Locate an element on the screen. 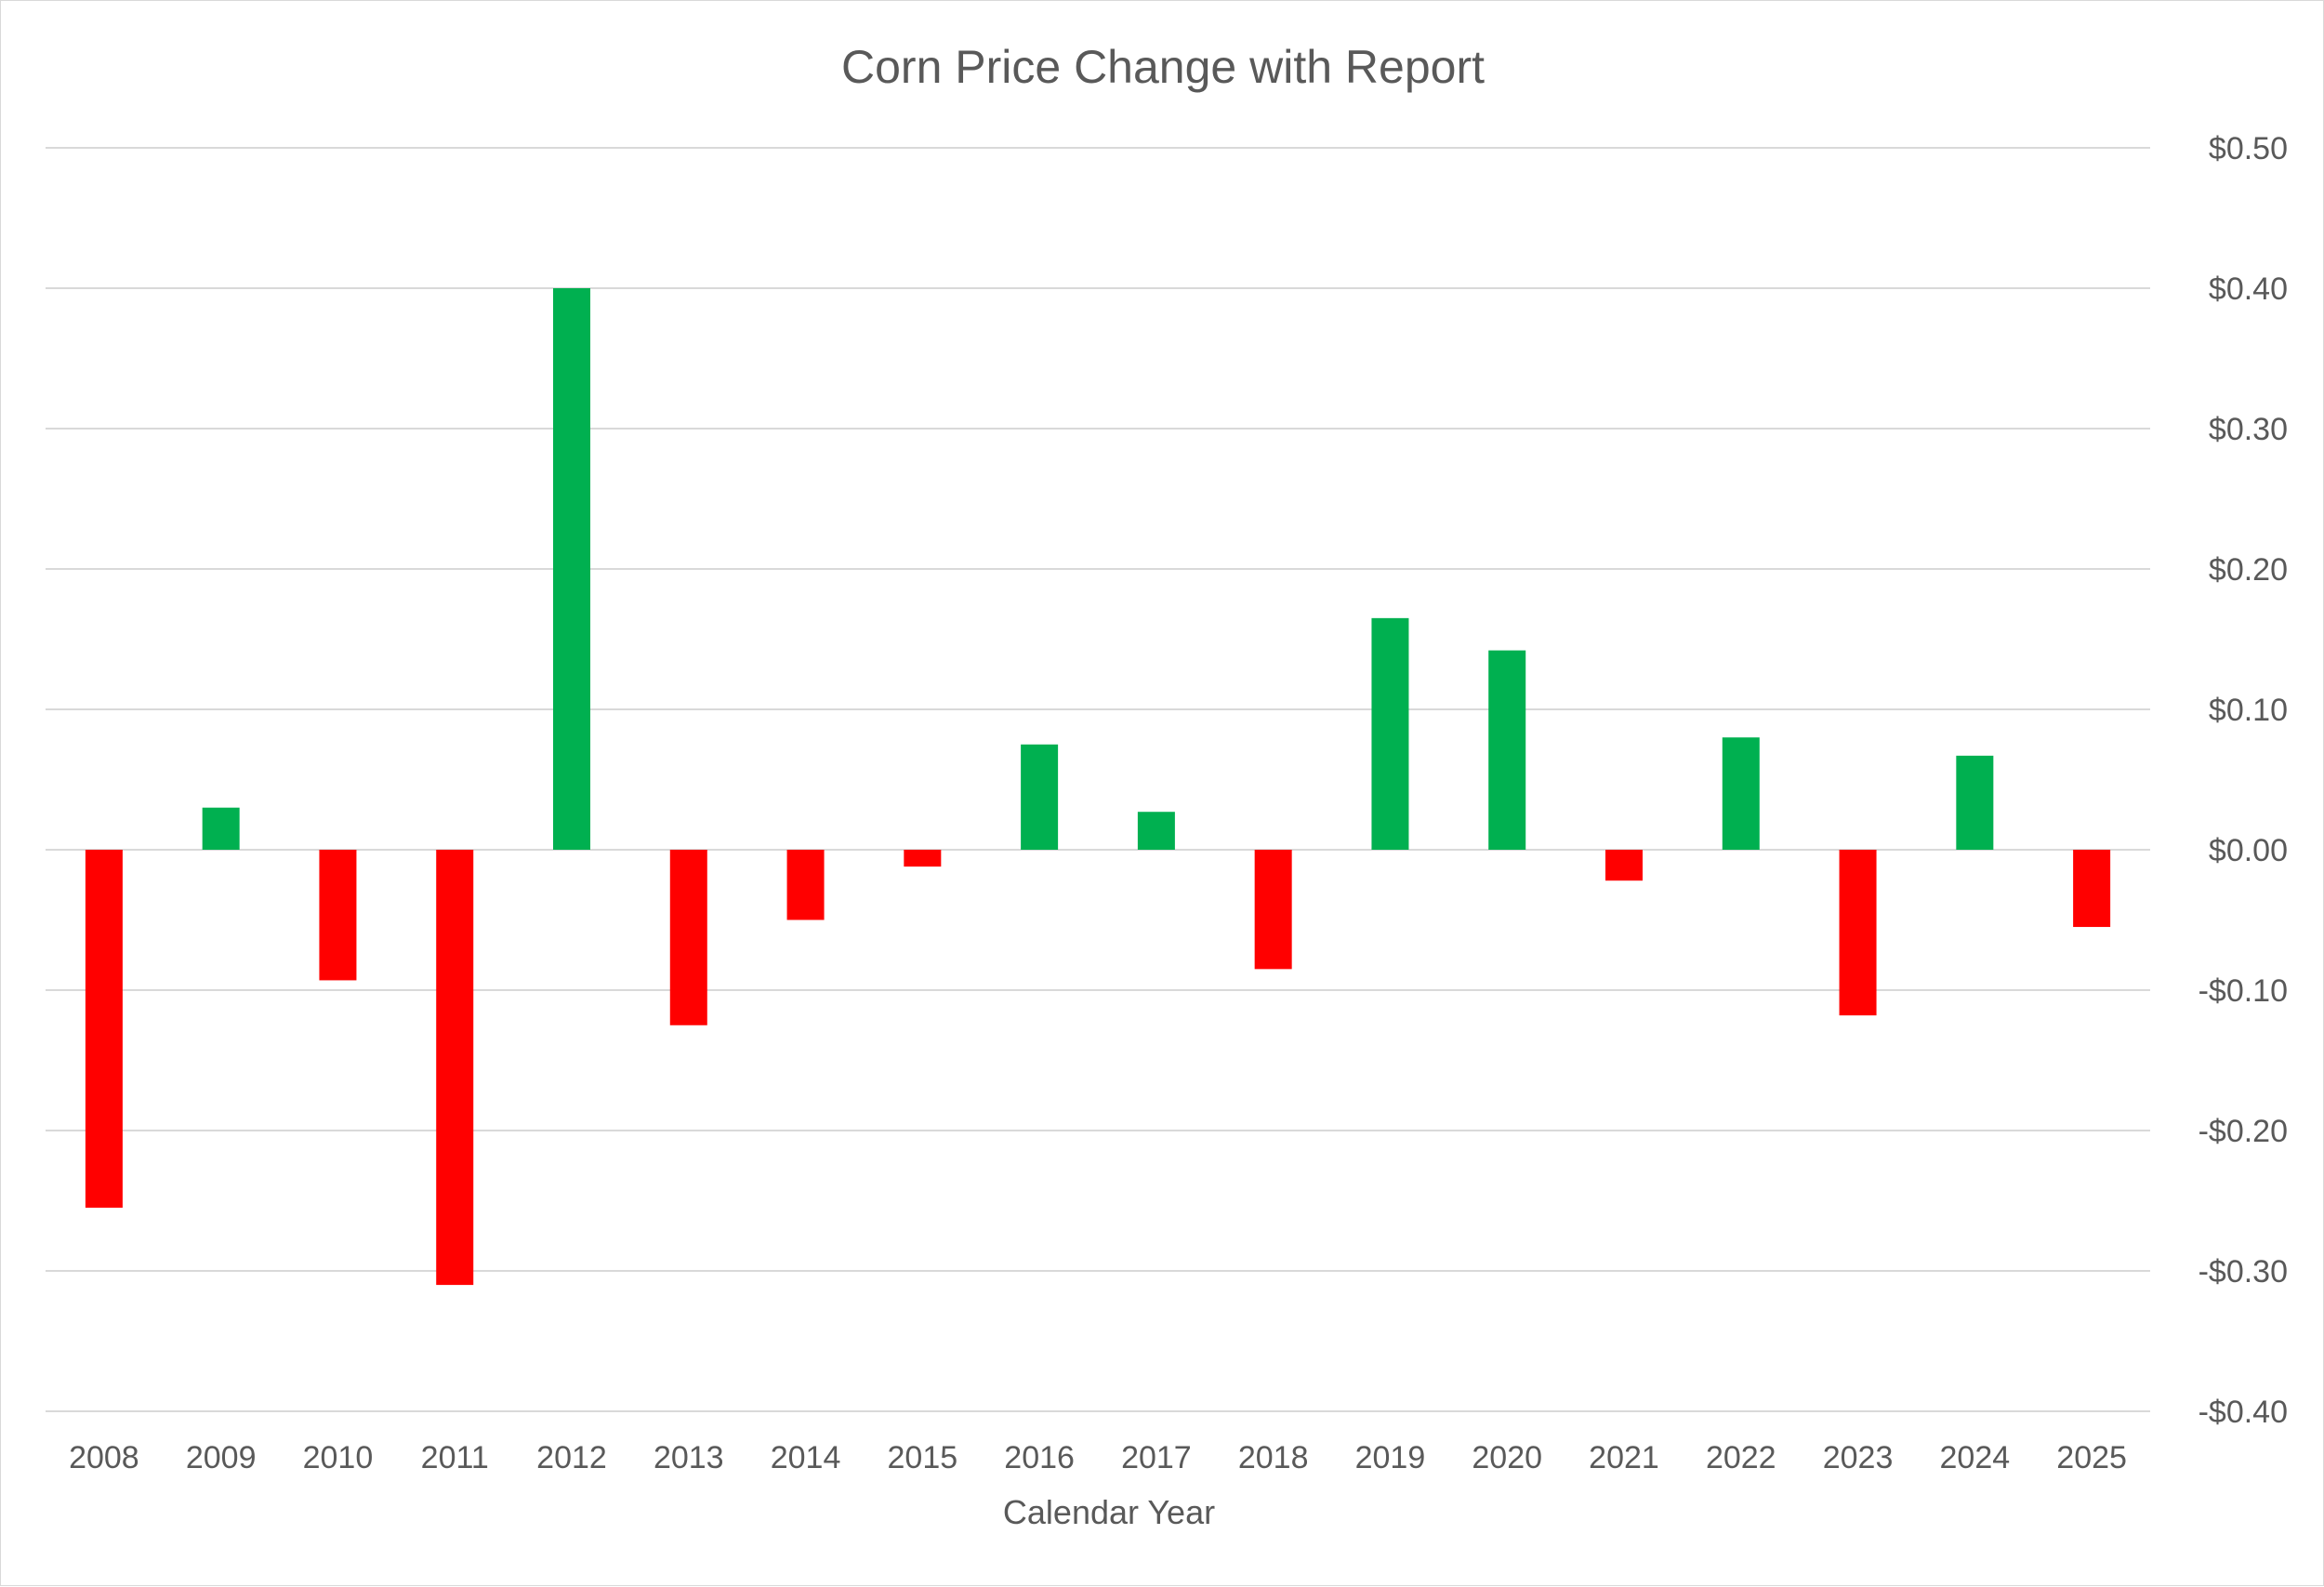 This screenshot has width=2324, height=1587. x-tick-label: 2017 is located at coordinates (1156, 1457).